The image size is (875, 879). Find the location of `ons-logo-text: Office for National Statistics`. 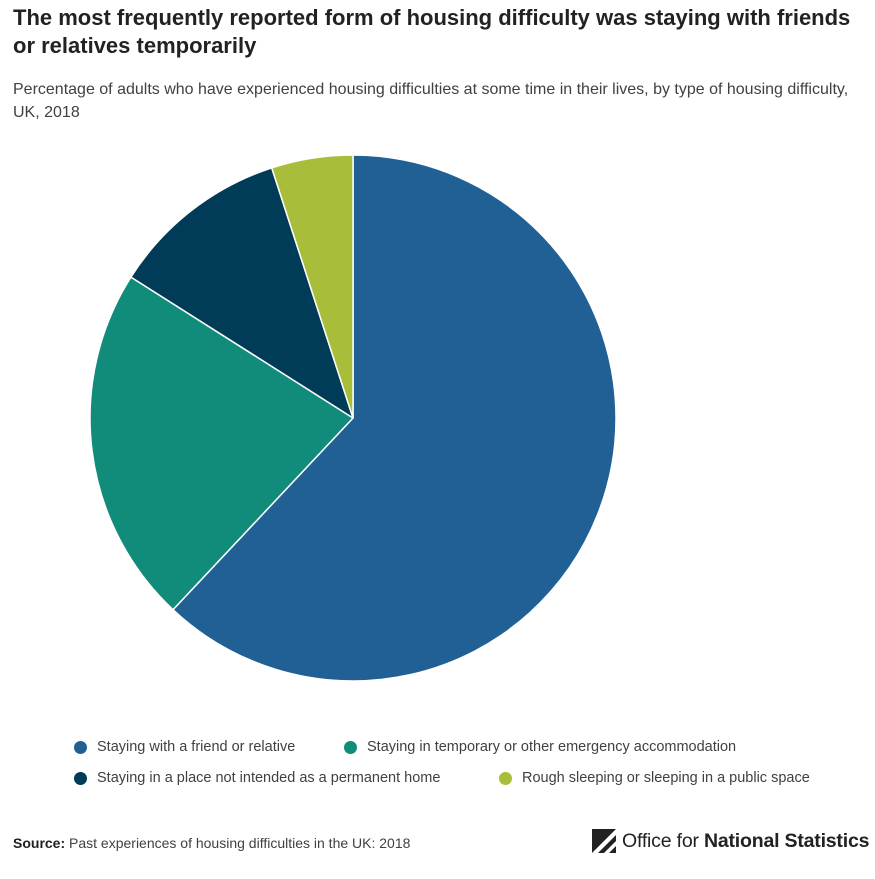

ons-logo-text: Office for National Statistics is located at coordinates (745, 841).